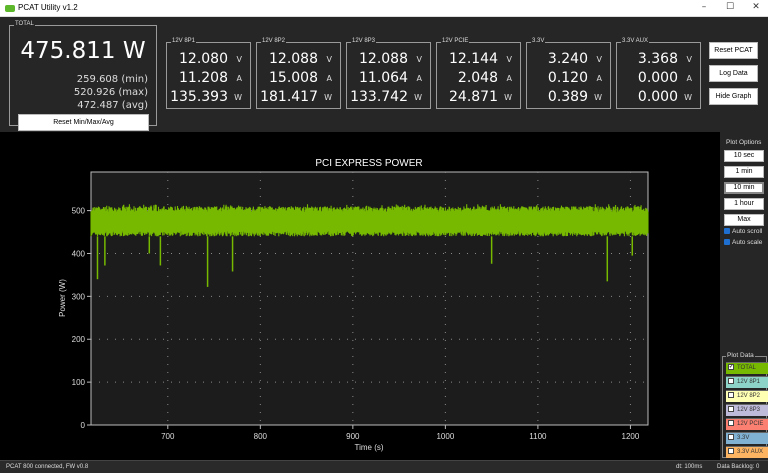 Image resolution: width=768 pixels, height=473 pixels. I want to click on range-button: 1 hour, so click(744, 204).